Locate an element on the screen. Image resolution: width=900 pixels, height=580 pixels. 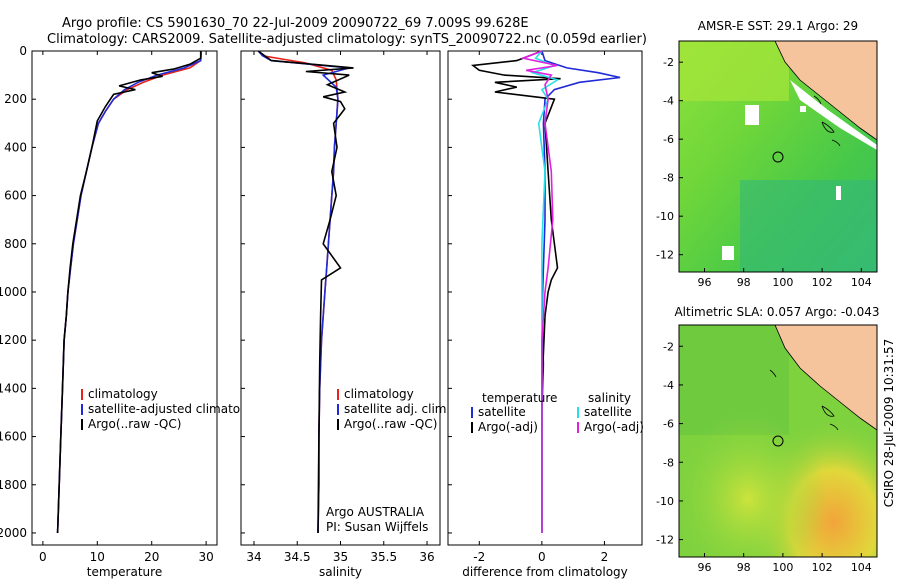
x-axis-label: temperature is located at coordinates (124, 572).